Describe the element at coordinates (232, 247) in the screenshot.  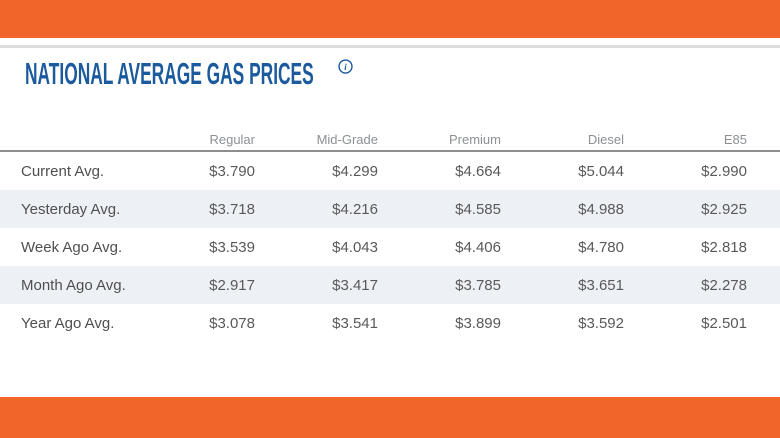
I see `price-cell: $3.539` at that location.